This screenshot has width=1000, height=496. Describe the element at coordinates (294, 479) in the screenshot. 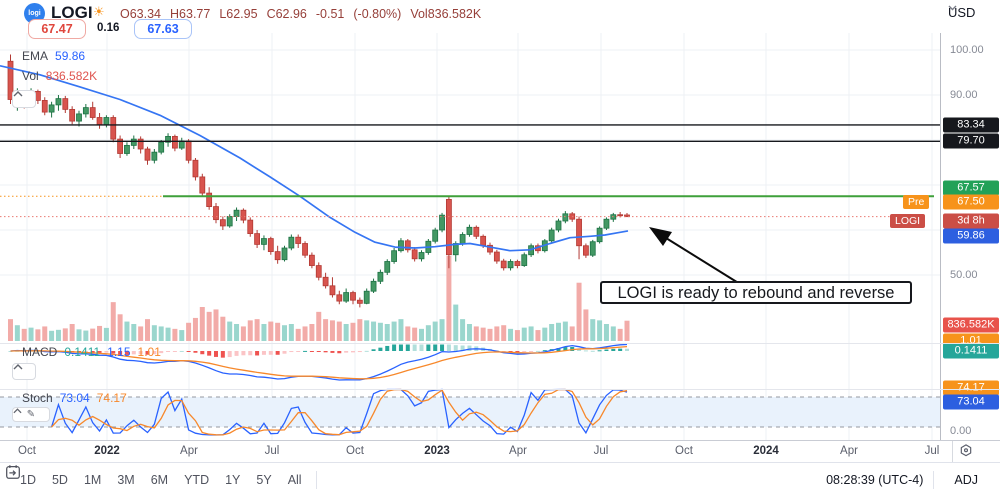

I see `range-button-all: All` at that location.